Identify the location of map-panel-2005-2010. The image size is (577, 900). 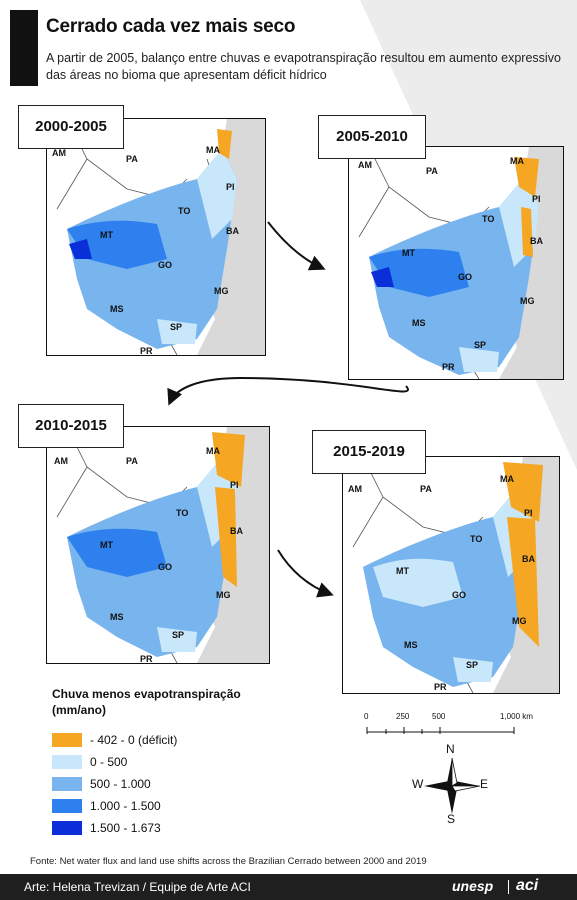
(456, 263).